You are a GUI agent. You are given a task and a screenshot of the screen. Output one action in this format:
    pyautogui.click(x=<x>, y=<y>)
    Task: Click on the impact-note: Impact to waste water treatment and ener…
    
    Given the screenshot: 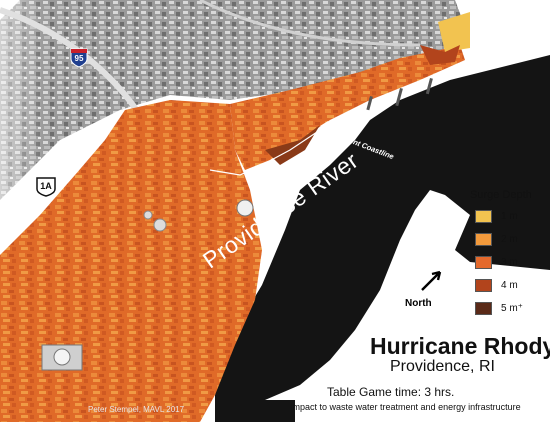 What is the action you would take?
    pyautogui.click(x=405, y=407)
    